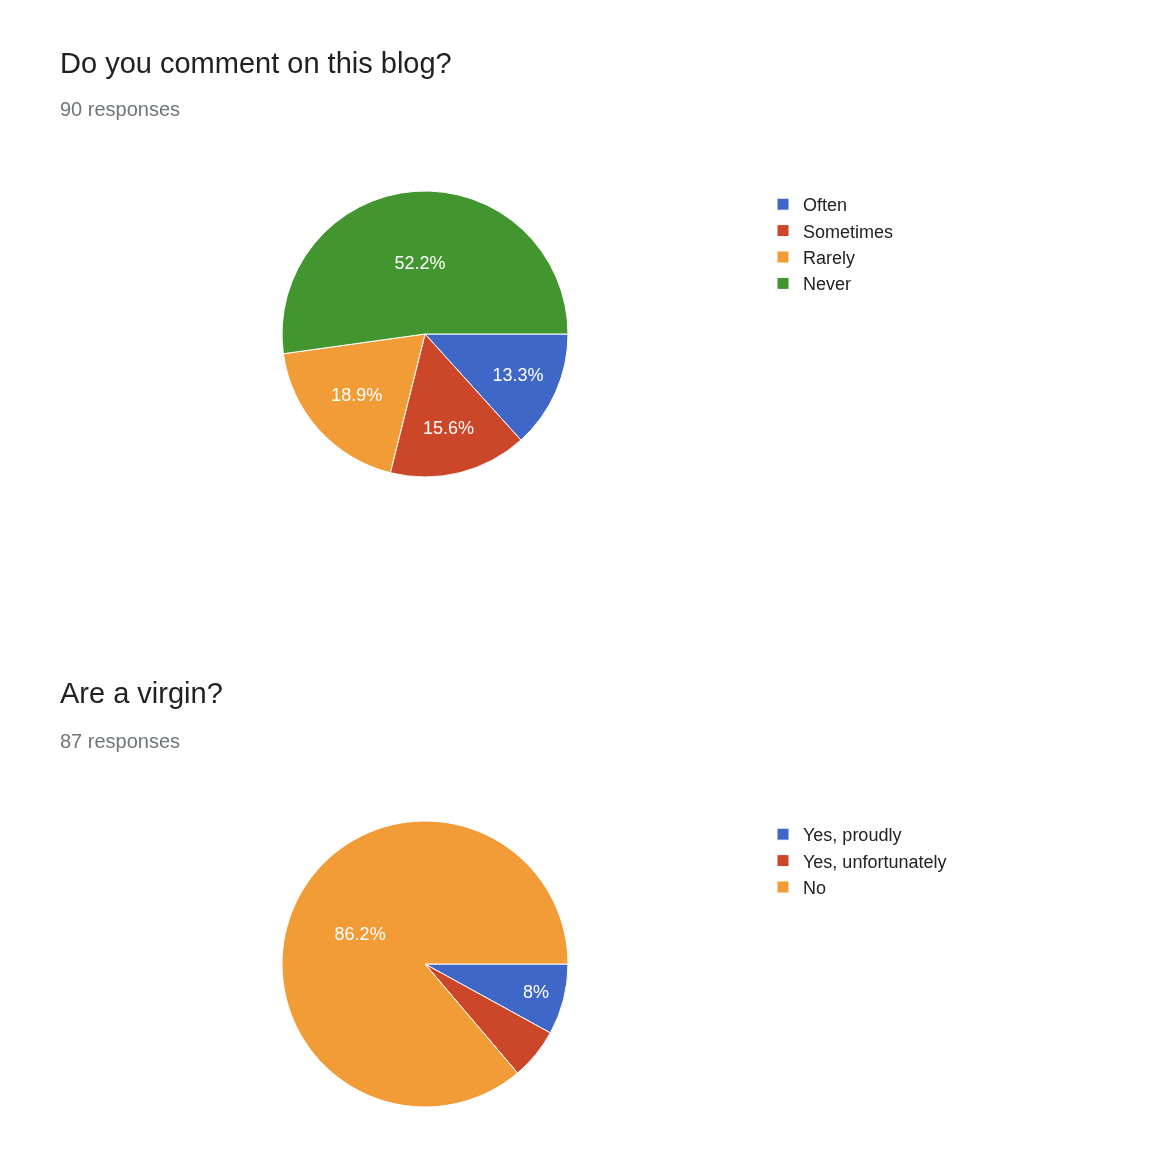  What do you see at coordinates (120, 741) in the screenshot?
I see `text: 87 responses` at bounding box center [120, 741].